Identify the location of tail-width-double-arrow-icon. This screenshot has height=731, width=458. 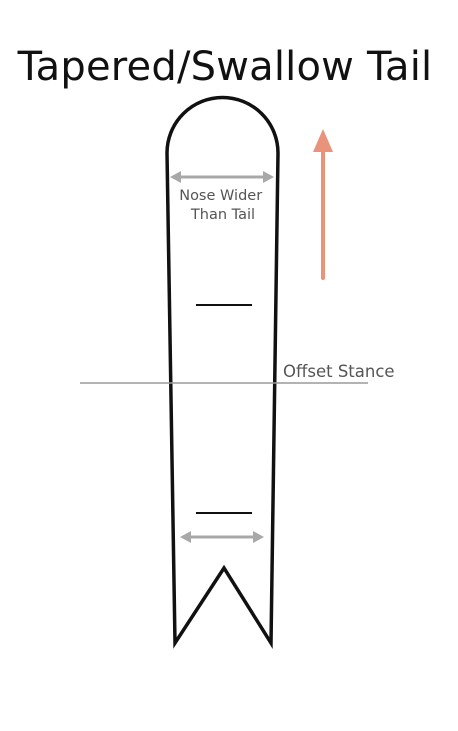
(222, 537).